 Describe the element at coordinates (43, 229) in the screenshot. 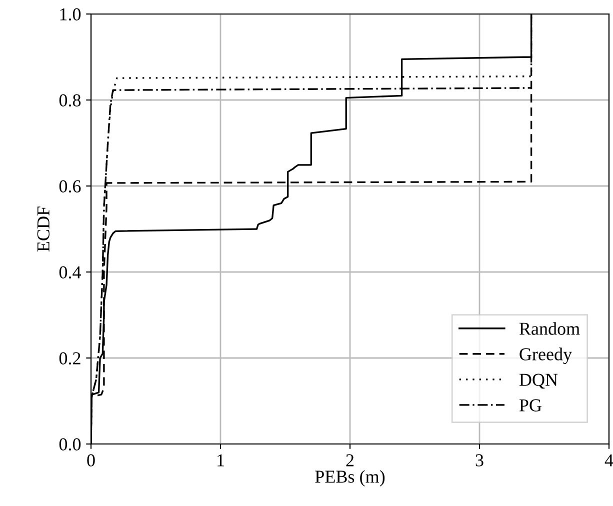

I see `y-axis-title: ECDF` at that location.